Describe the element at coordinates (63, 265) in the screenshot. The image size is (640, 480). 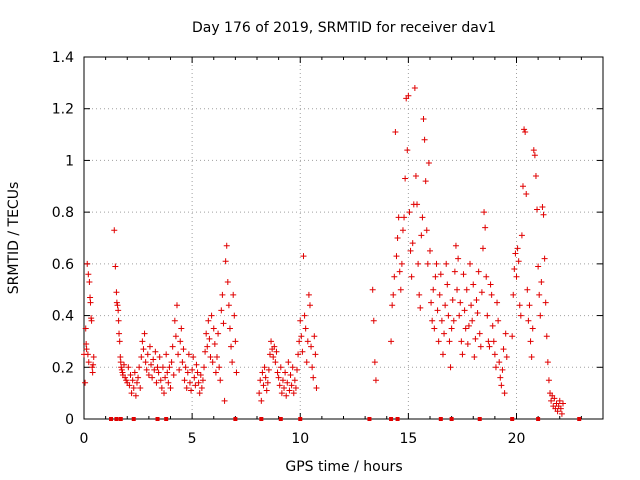
I see `y-tick-label: 0.6` at that location.